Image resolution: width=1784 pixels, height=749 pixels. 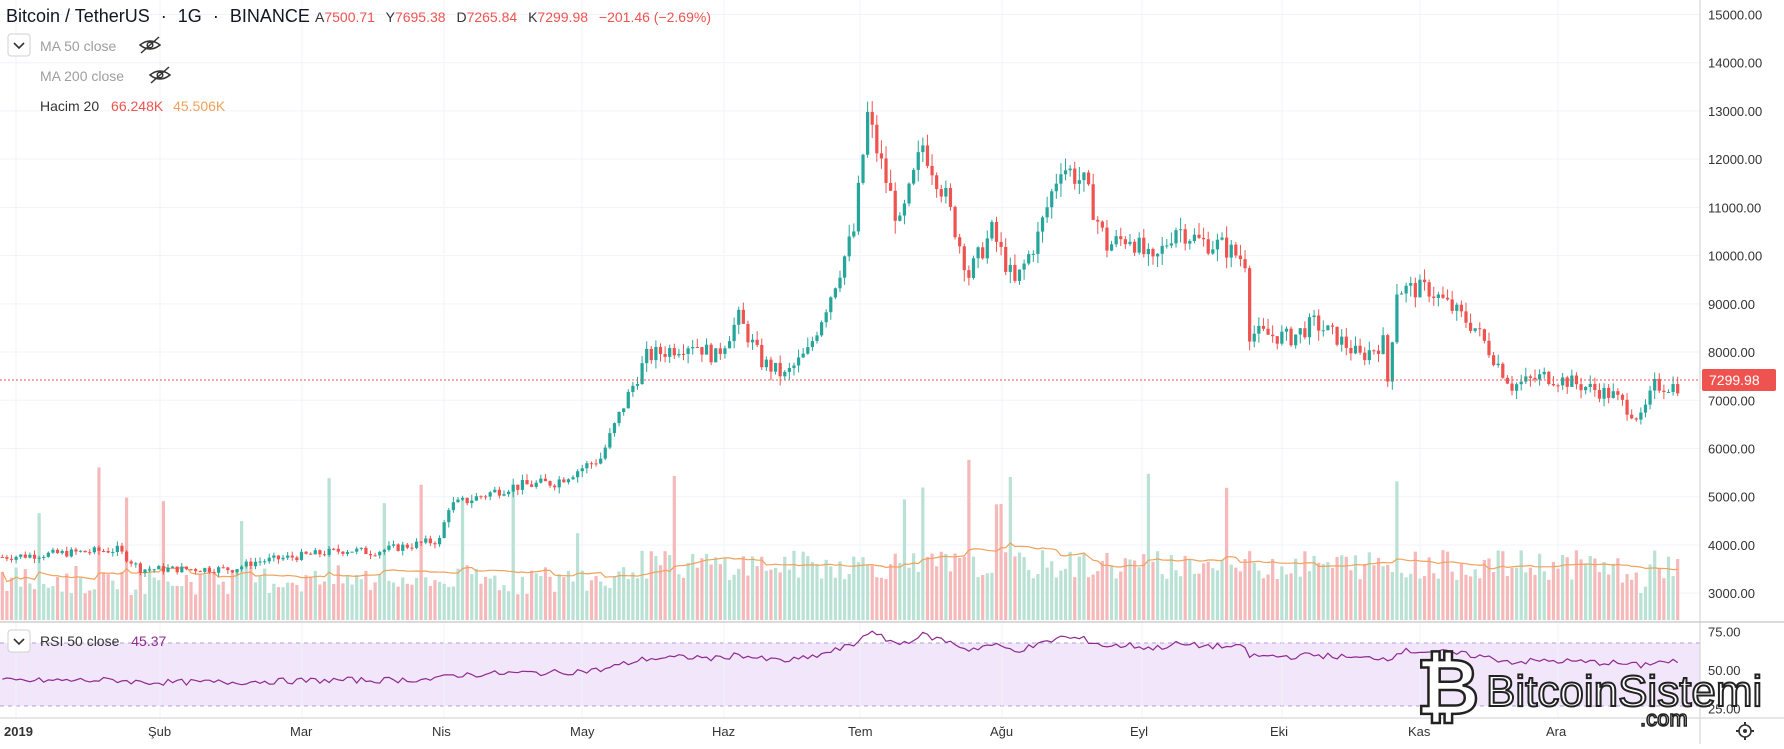 What do you see at coordinates (133, 106) in the screenshot?
I see `volume-legend: Hacim 20 66.248K 45.506K` at bounding box center [133, 106].